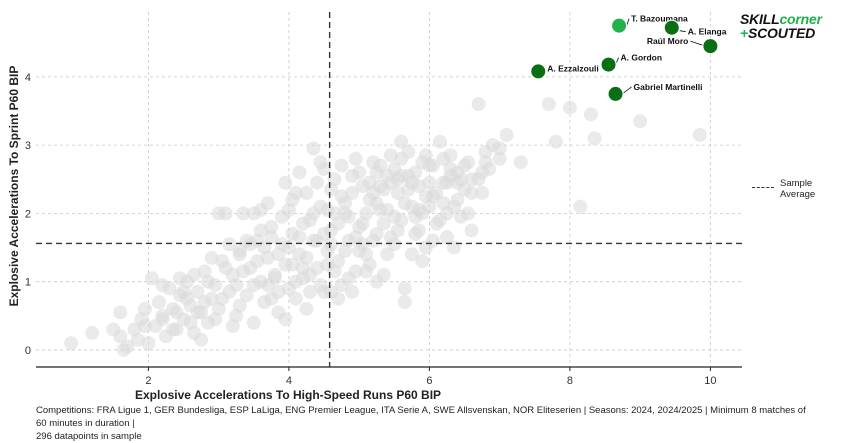 This screenshot has height=443, width=842. Describe the element at coordinates (572, 68) in the screenshot. I see `player-label: A. Ezzalzouli` at that location.